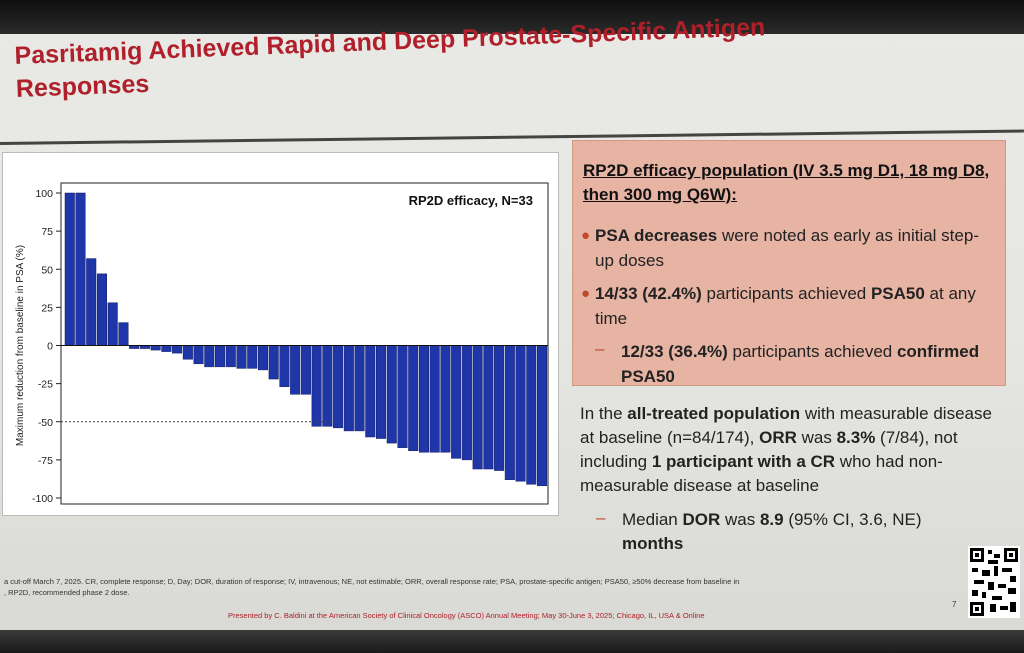 Image resolution: width=1024 pixels, height=653 pixels. Describe the element at coordinates (601, 517) in the screenshot. I see `dor-dash-icon: –` at that location.